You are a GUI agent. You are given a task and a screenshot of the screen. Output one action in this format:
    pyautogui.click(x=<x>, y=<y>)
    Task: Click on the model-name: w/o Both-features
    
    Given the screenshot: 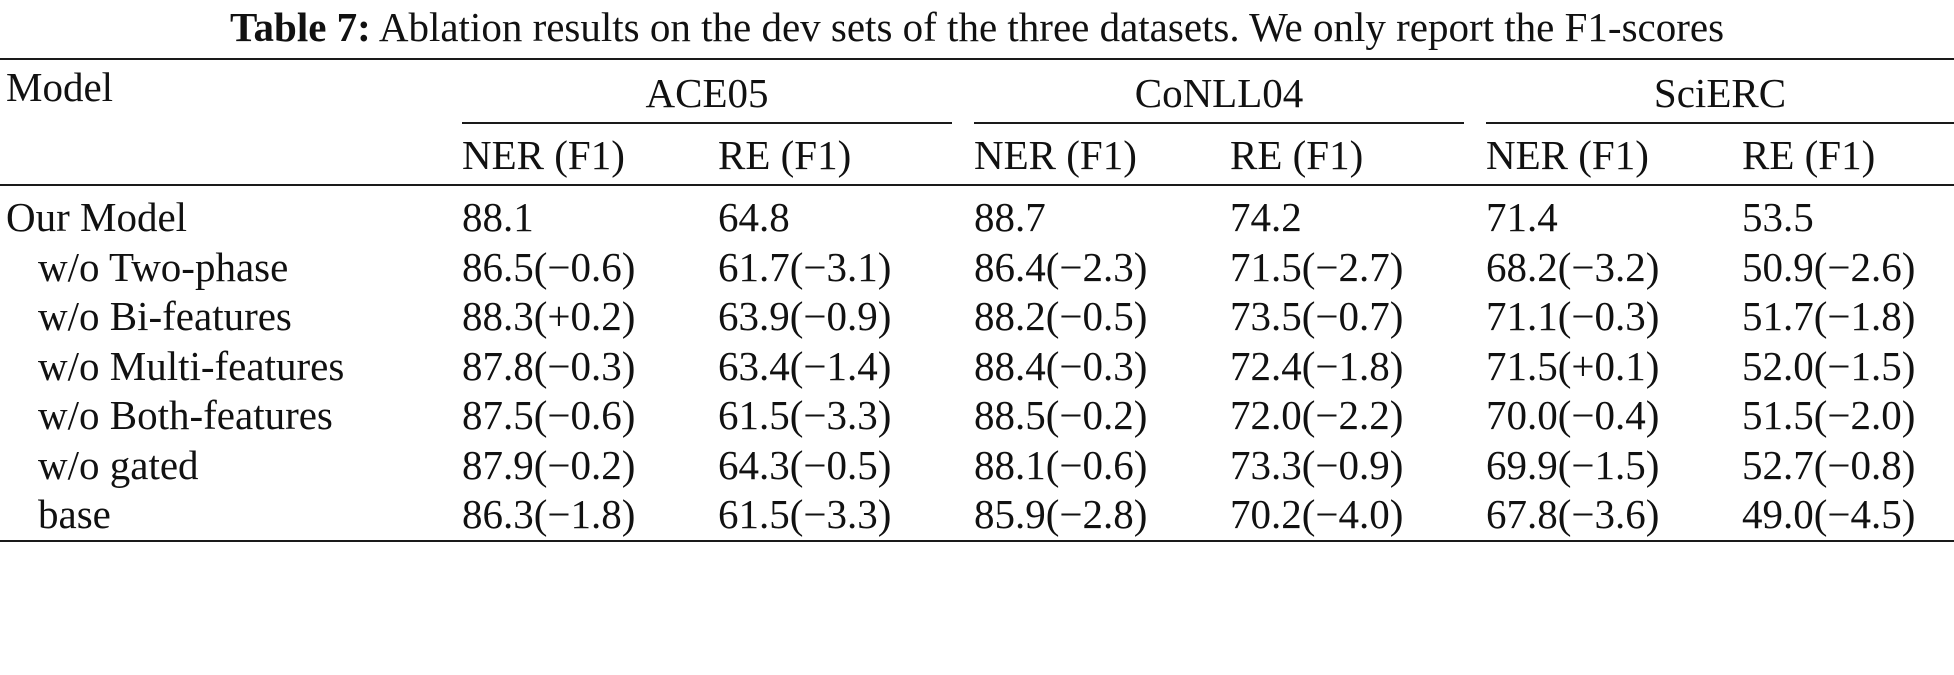 What is the action you would take?
    pyautogui.click(x=185, y=415)
    